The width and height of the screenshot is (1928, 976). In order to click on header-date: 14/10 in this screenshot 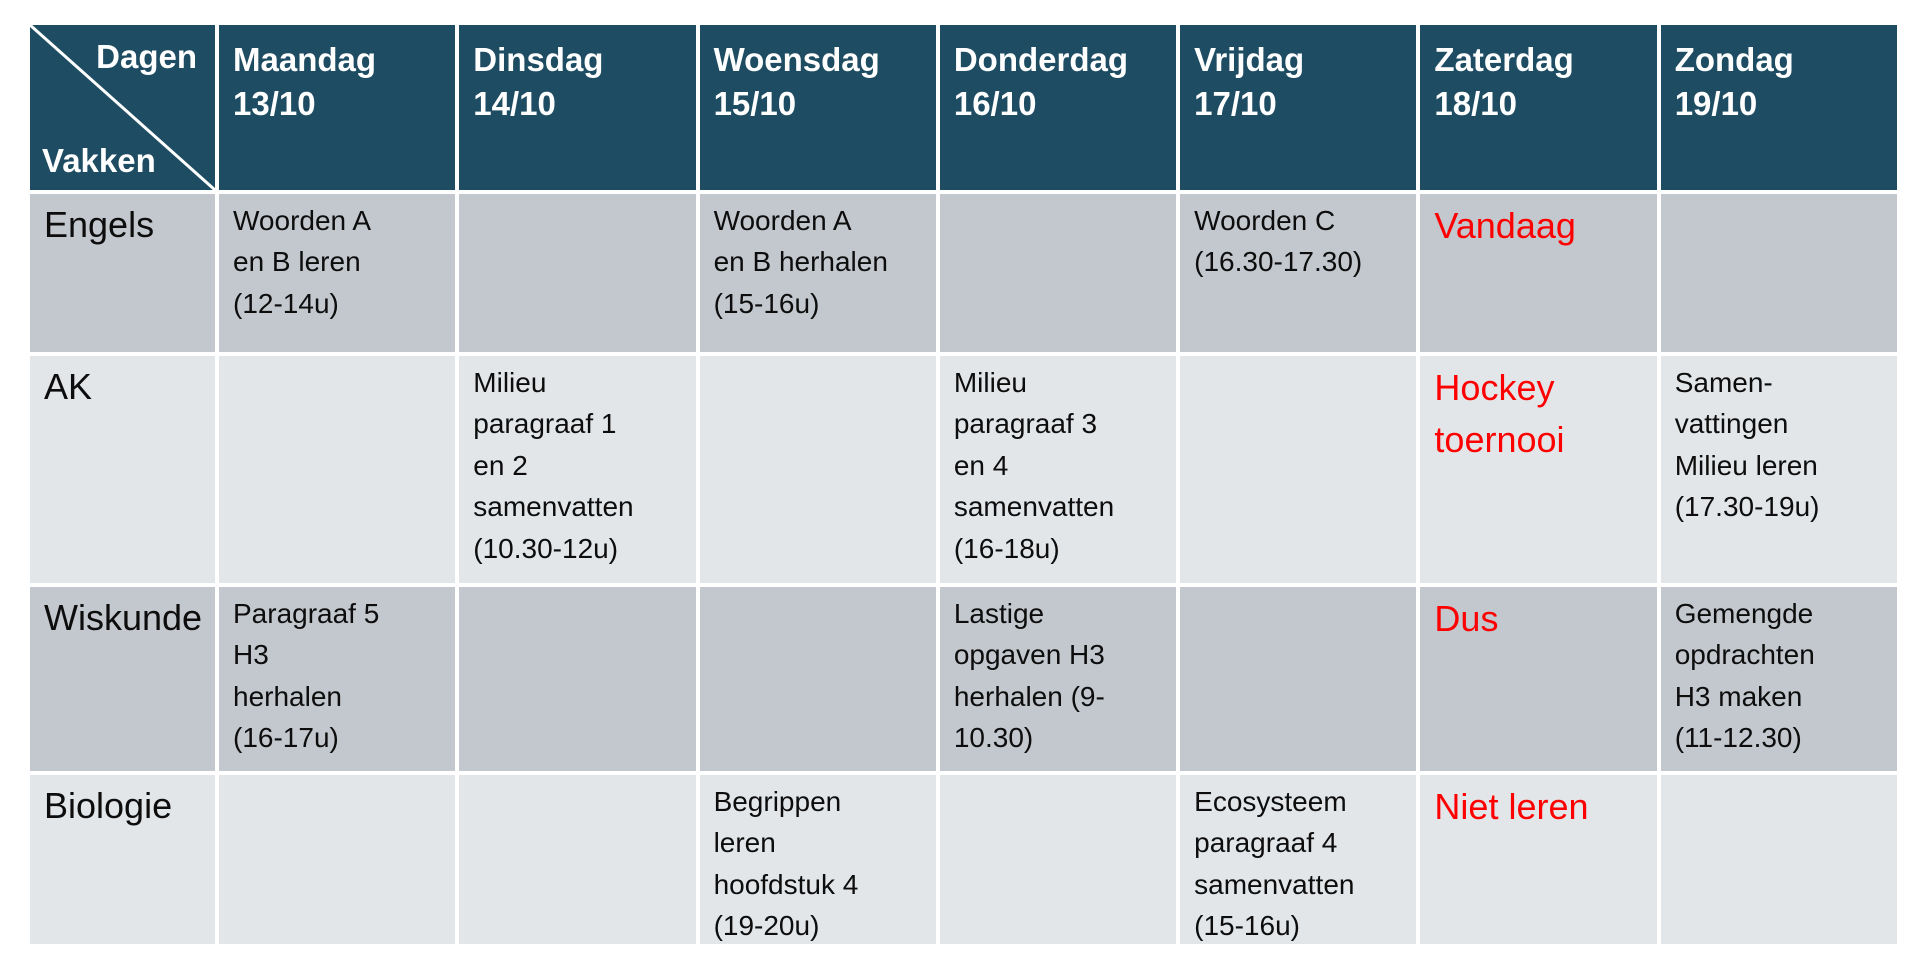, I will do `click(514, 103)`.